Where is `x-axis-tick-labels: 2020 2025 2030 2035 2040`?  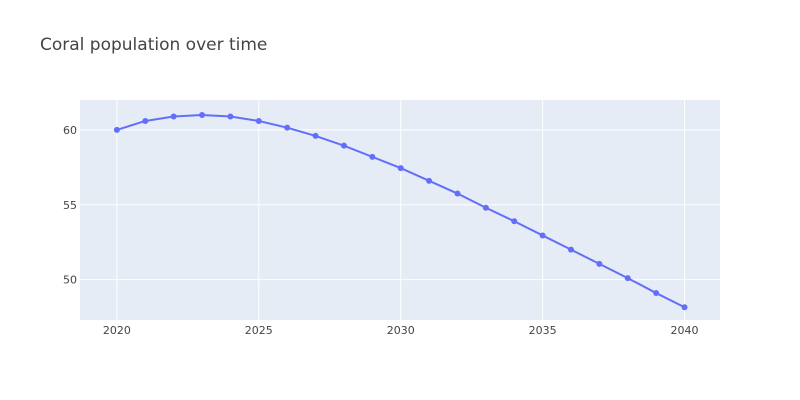
x-axis-tick-labels: 2020 2025 2030 2035 2040 is located at coordinates (401, 330).